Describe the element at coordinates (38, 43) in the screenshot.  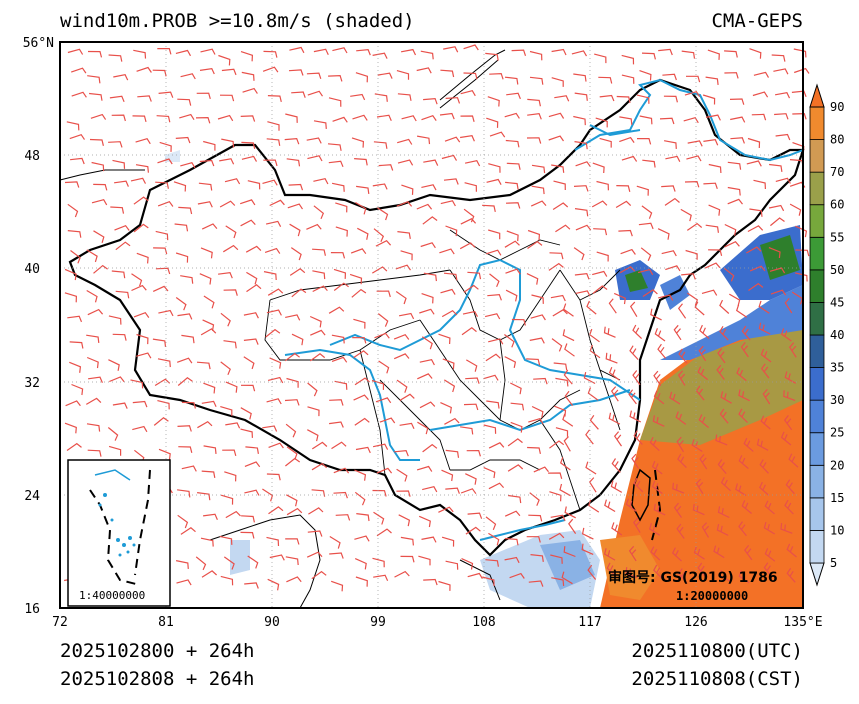
I see `lat-tick: 56°N` at that location.